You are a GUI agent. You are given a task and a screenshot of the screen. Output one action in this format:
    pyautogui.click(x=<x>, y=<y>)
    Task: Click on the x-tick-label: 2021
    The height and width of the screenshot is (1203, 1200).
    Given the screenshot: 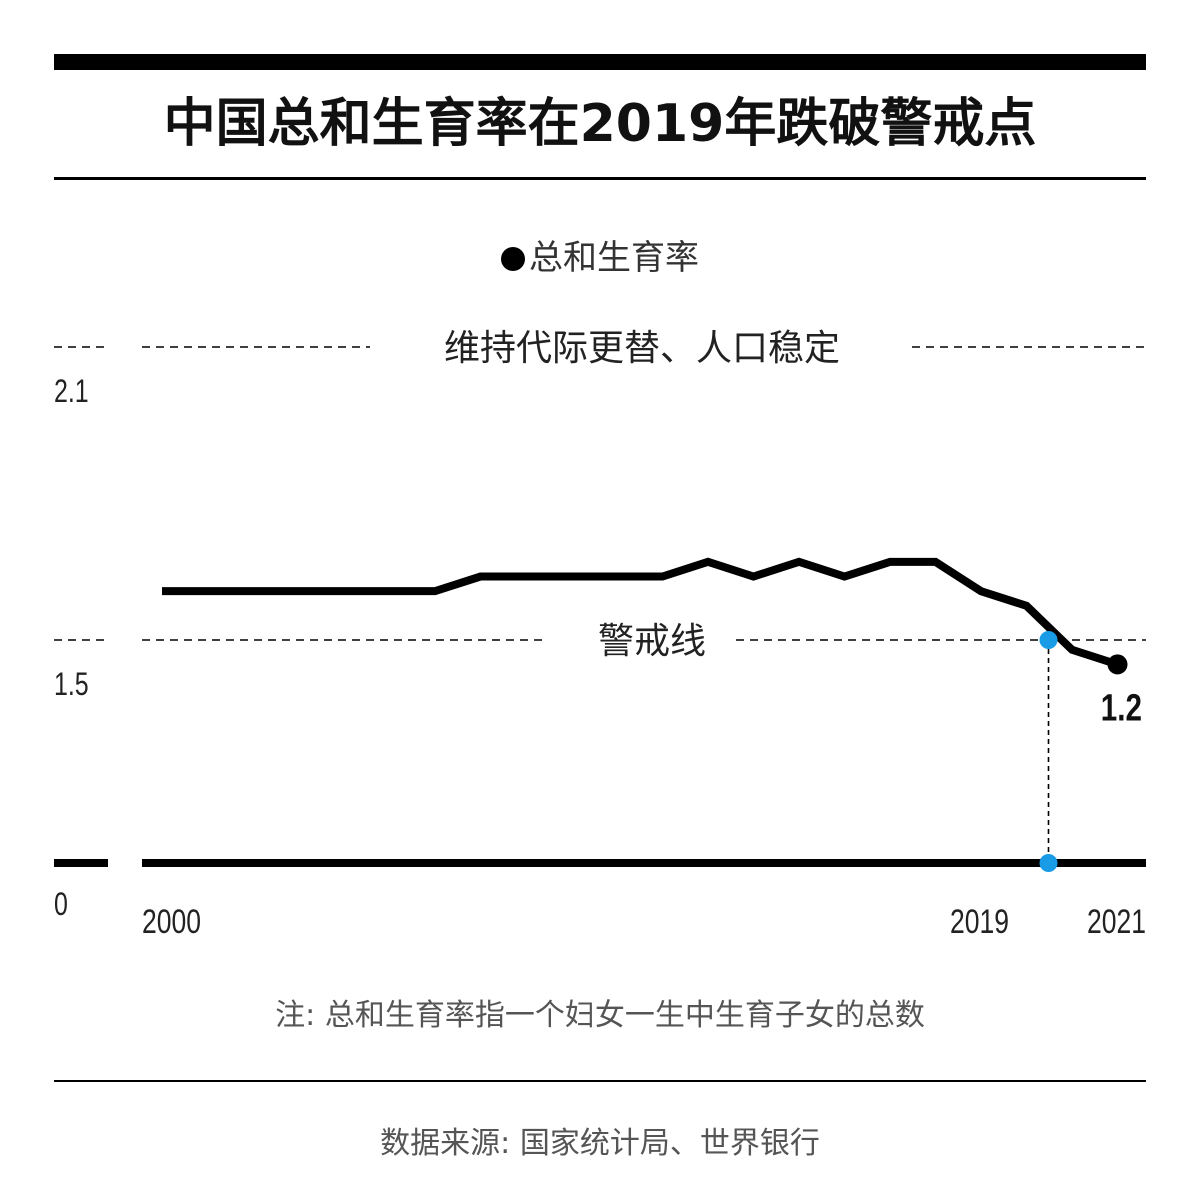 What is the action you would take?
    pyautogui.click(x=1116, y=922)
    